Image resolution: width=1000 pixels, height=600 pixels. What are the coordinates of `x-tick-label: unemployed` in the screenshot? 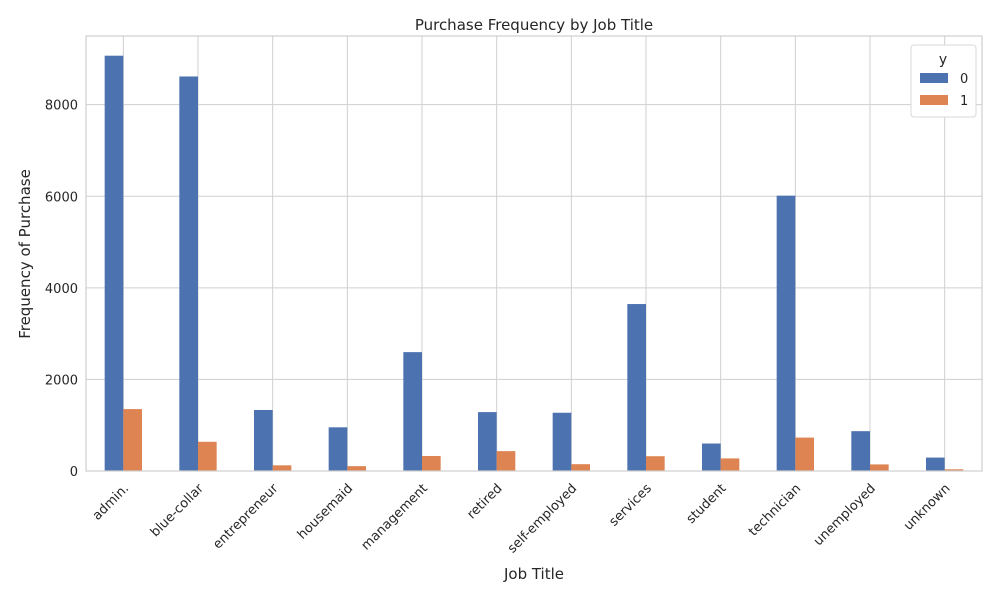 It's located at (845, 515).